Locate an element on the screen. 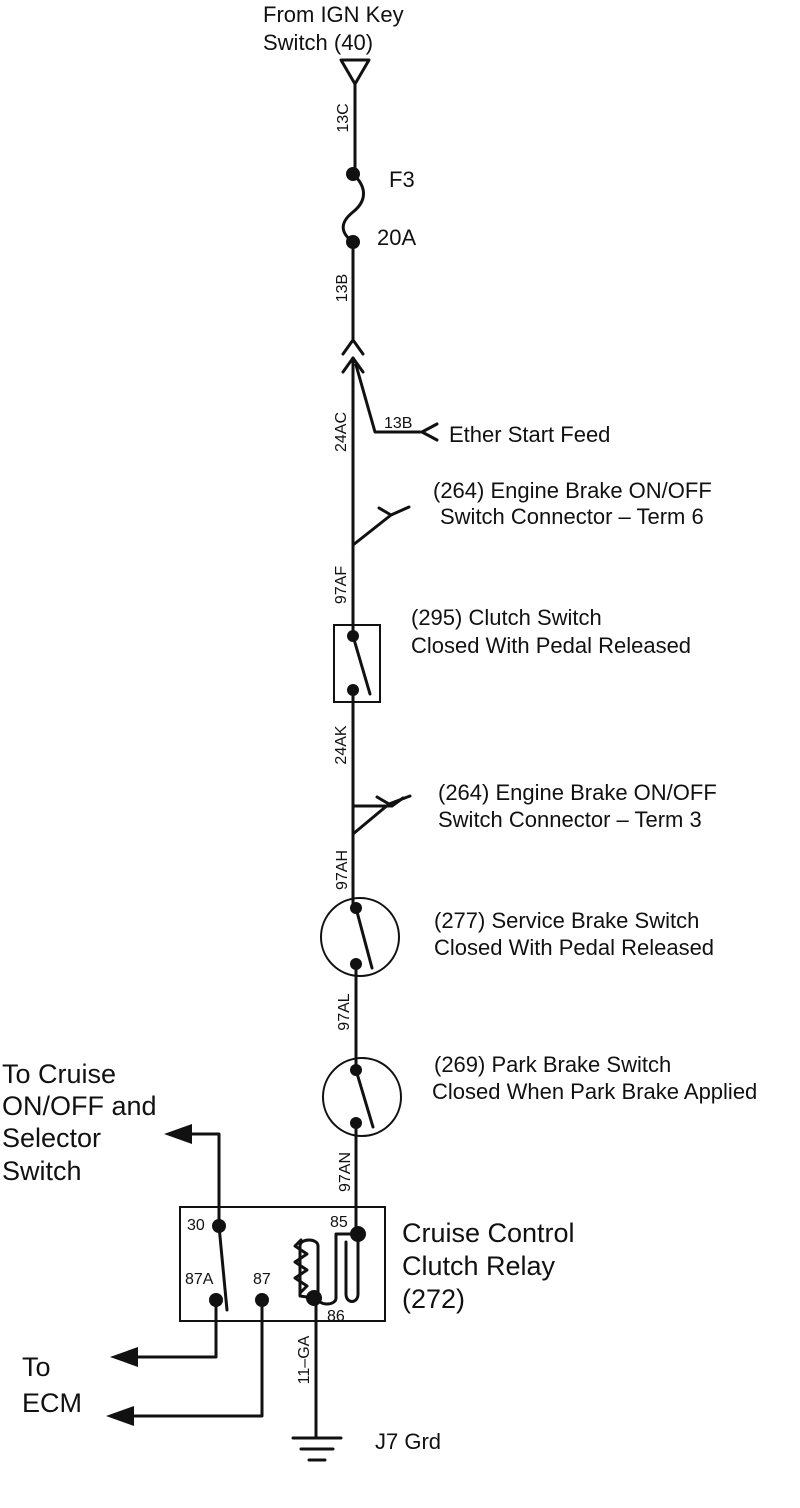 The image size is (800, 1508). cruise-switch-label-line2: ON/OFF and is located at coordinates (79, 1106).